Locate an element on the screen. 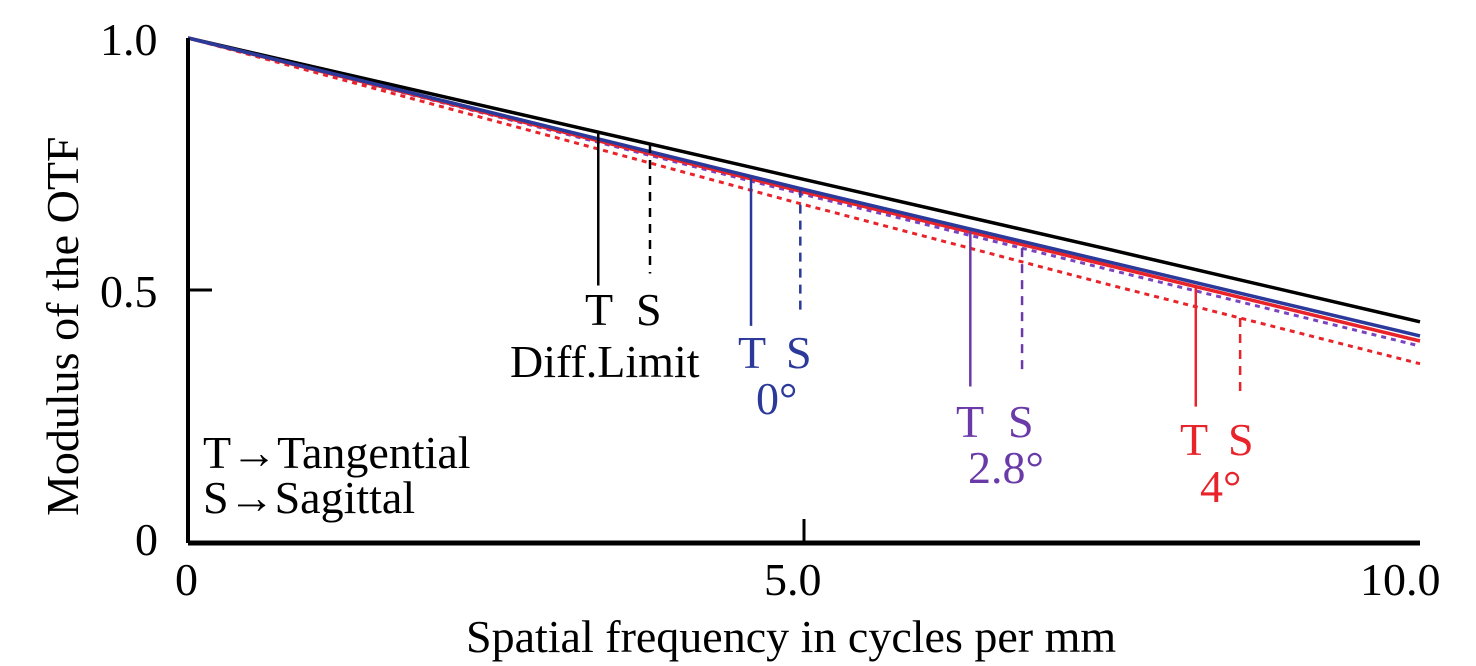 Image resolution: width=1476 pixels, height=666 pixels. x-axis-title: Spatial frequency in cycles per mm is located at coordinates (791, 636).